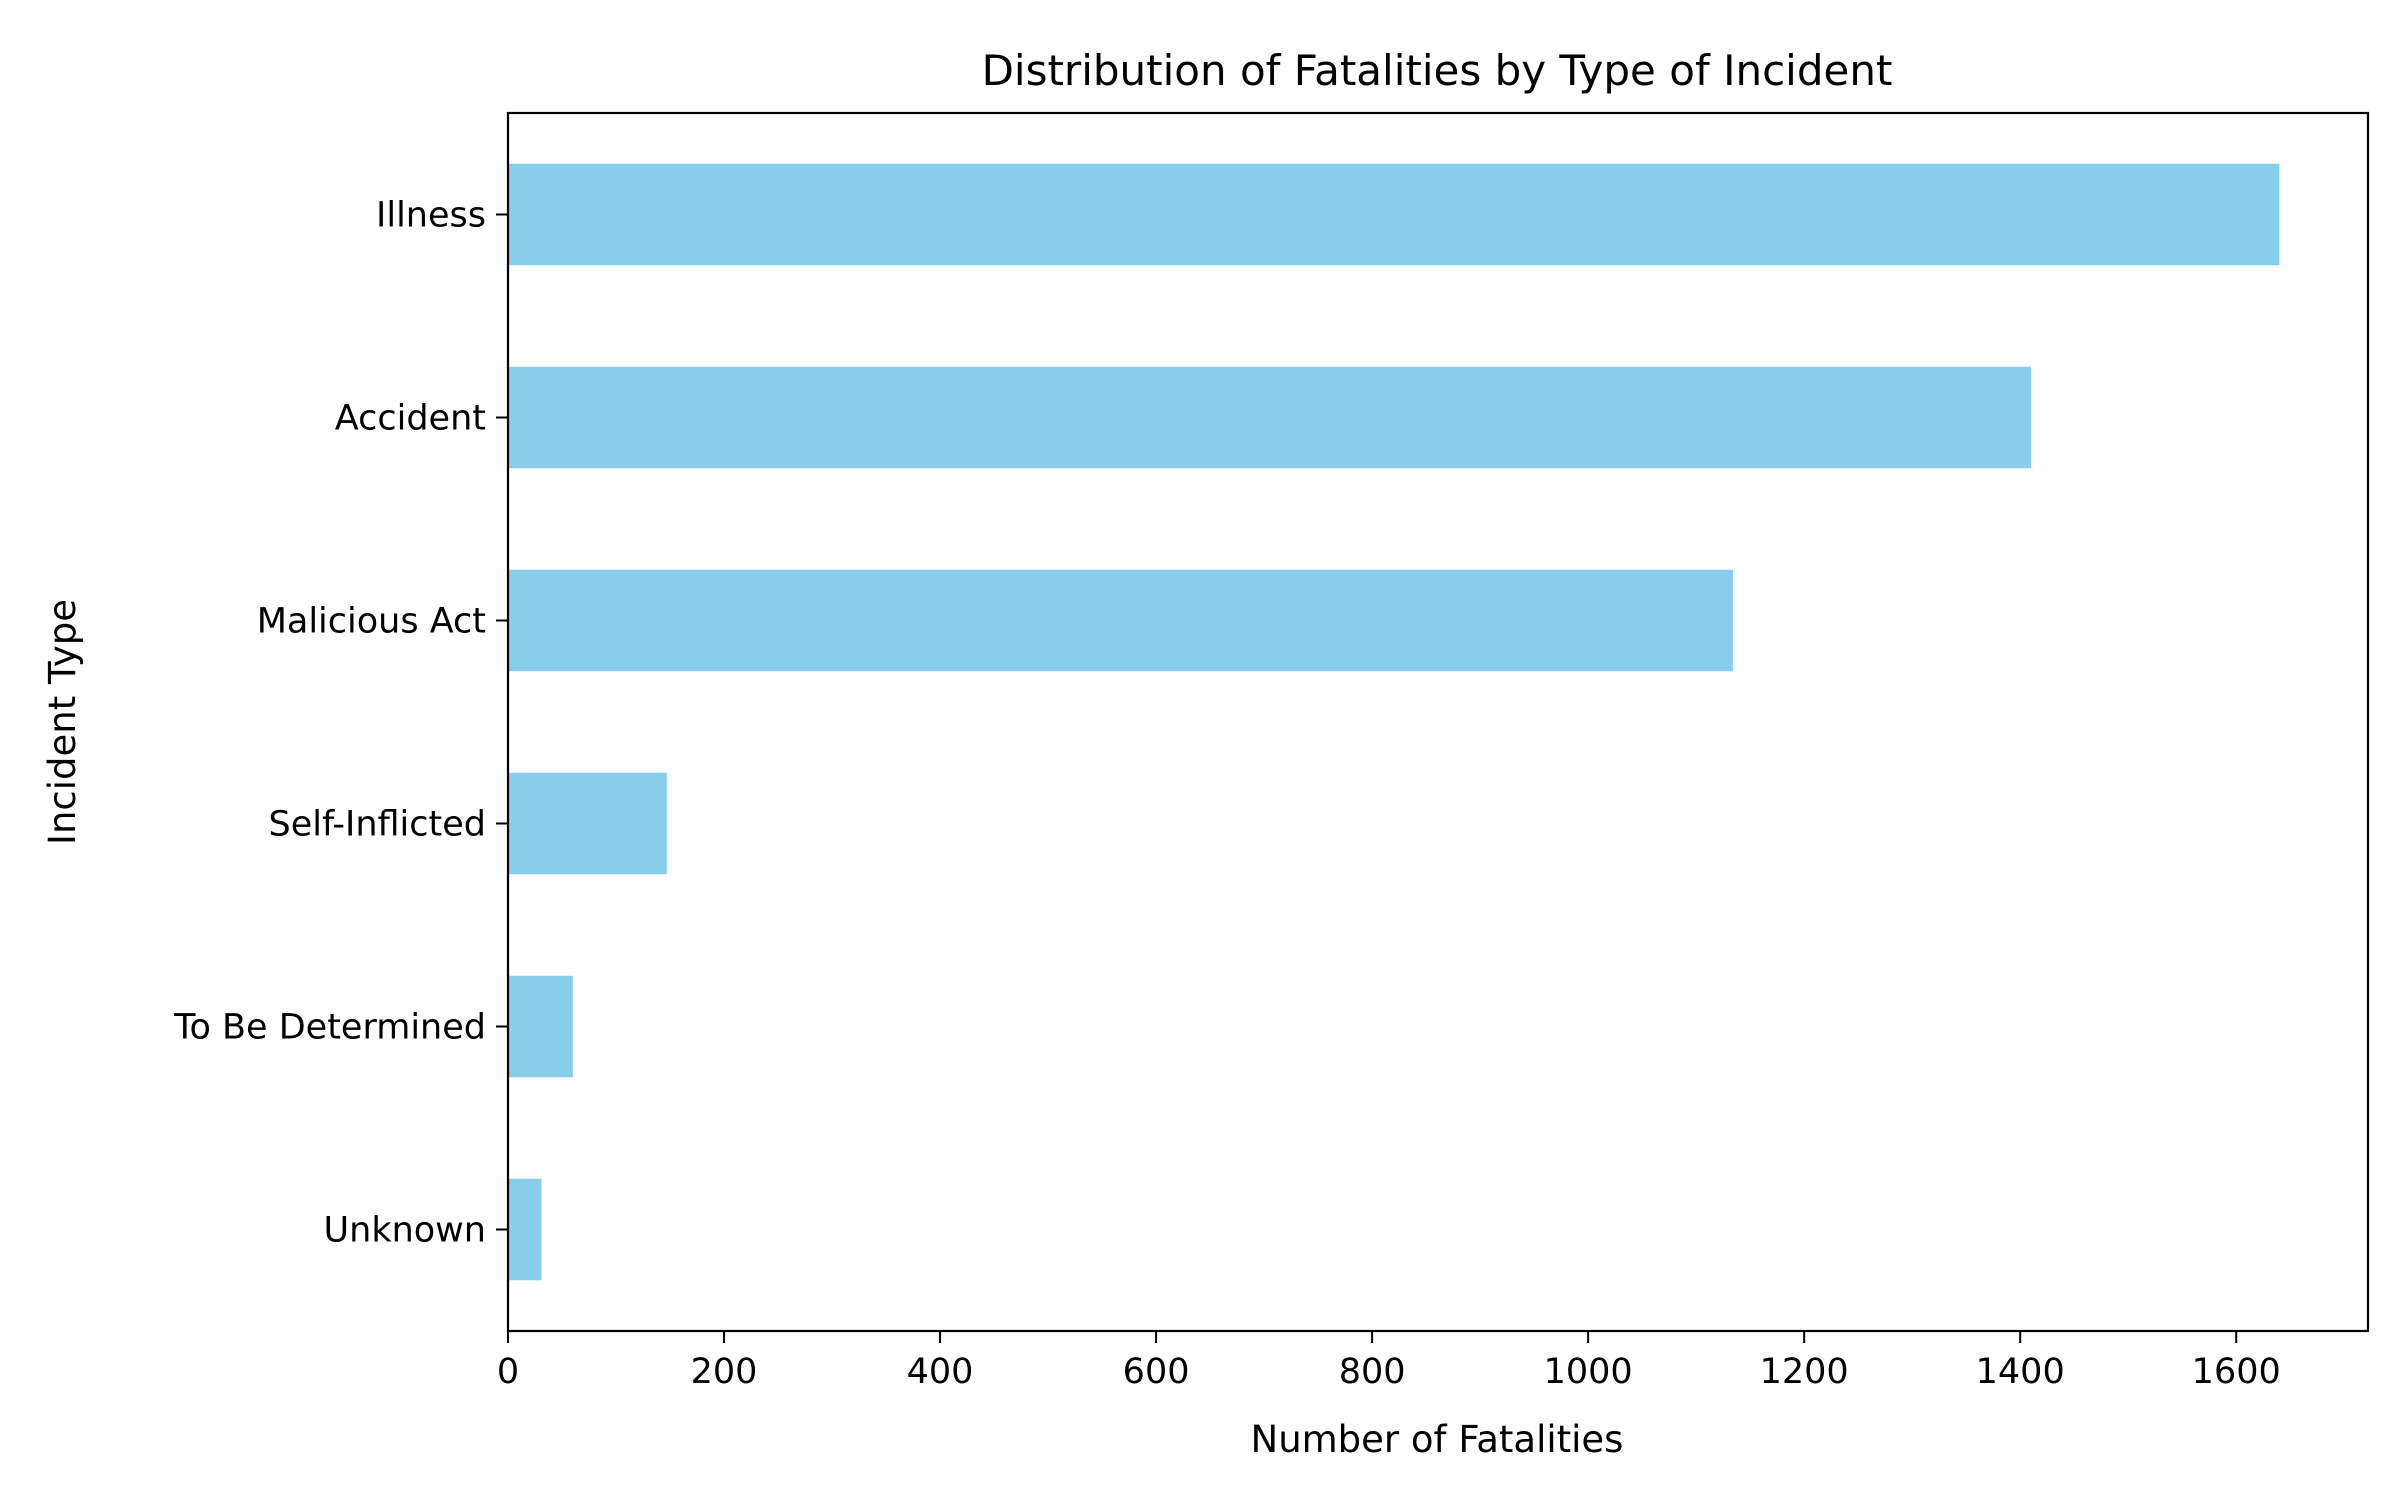 The width and height of the screenshot is (2400, 1500). Describe the element at coordinates (410, 419) in the screenshot. I see `y-tick-label: Accident` at that location.